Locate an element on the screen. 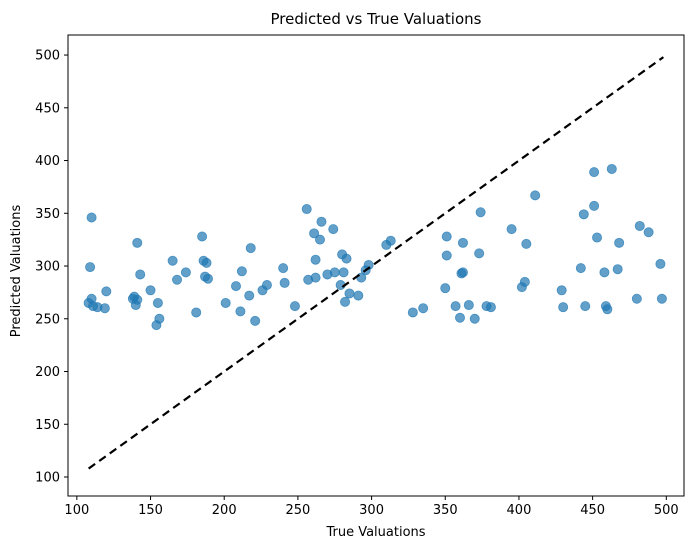  x-tick-label: 250 is located at coordinates (297, 510).